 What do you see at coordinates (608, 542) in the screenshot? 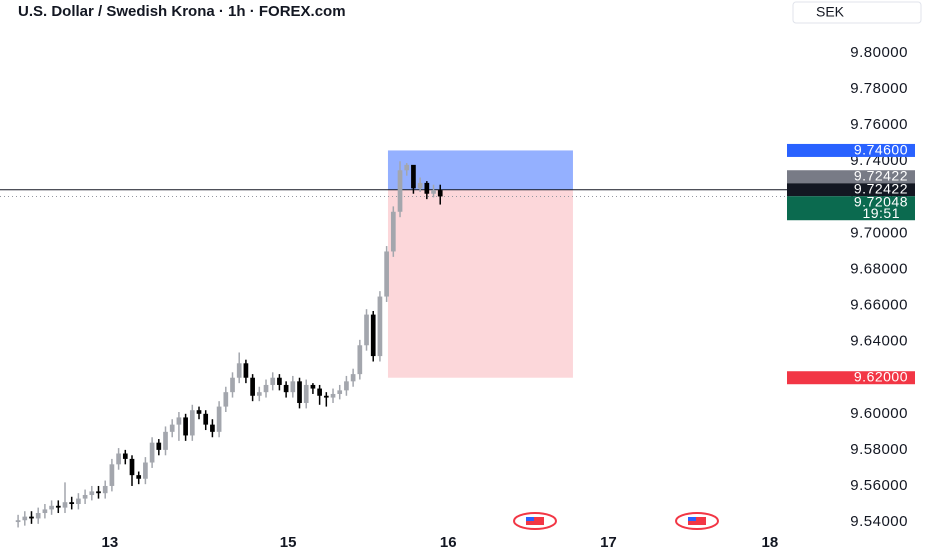
I see `x-tick-label: 17` at bounding box center [608, 542].